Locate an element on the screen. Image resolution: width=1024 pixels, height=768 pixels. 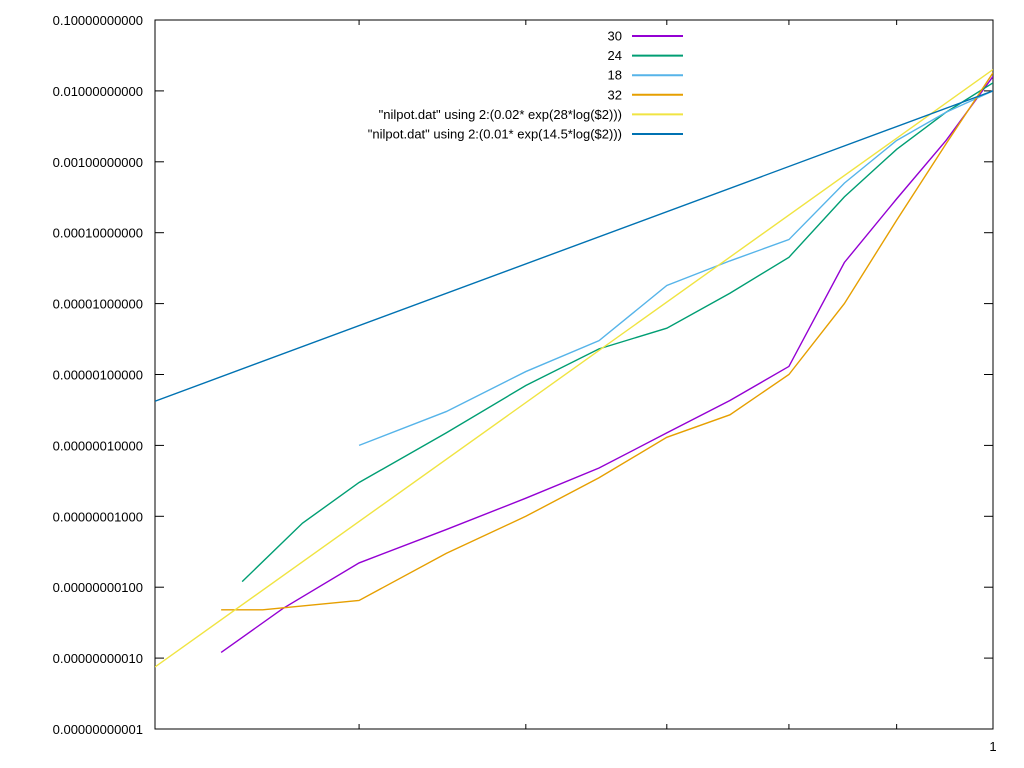
y-tick-label: 0.00010000000 is located at coordinates (98, 233).